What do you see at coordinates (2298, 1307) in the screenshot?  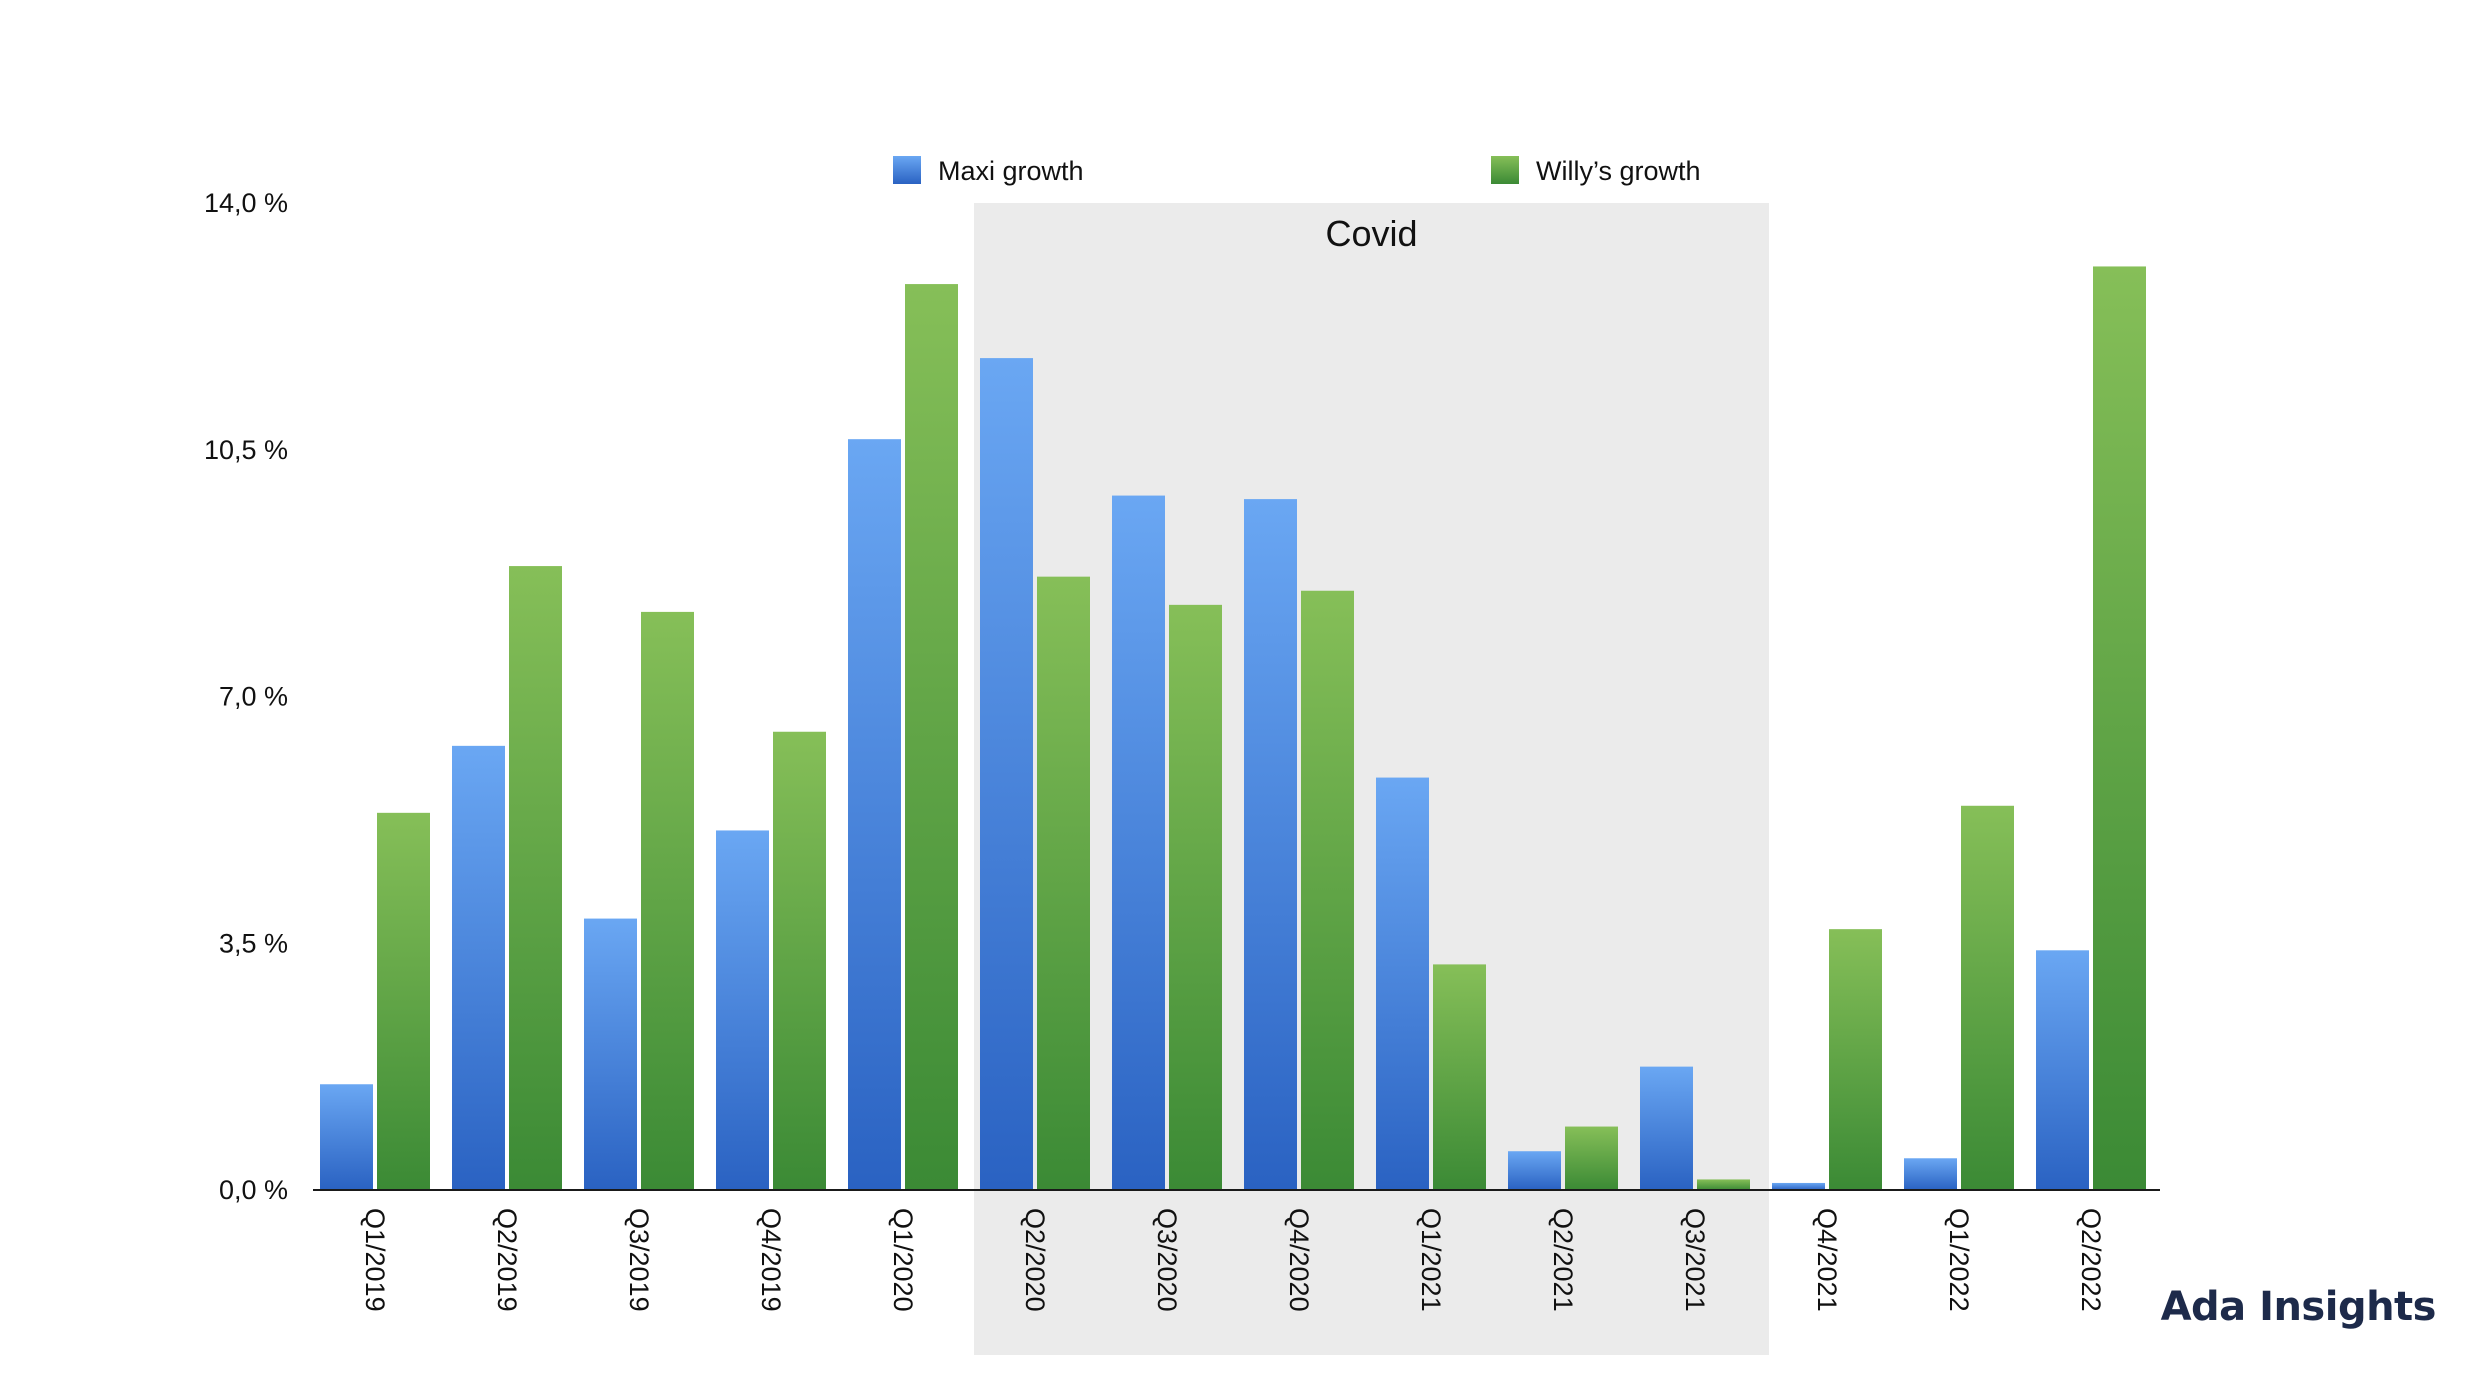 I see `brand-logo: Ada Insights` at bounding box center [2298, 1307].